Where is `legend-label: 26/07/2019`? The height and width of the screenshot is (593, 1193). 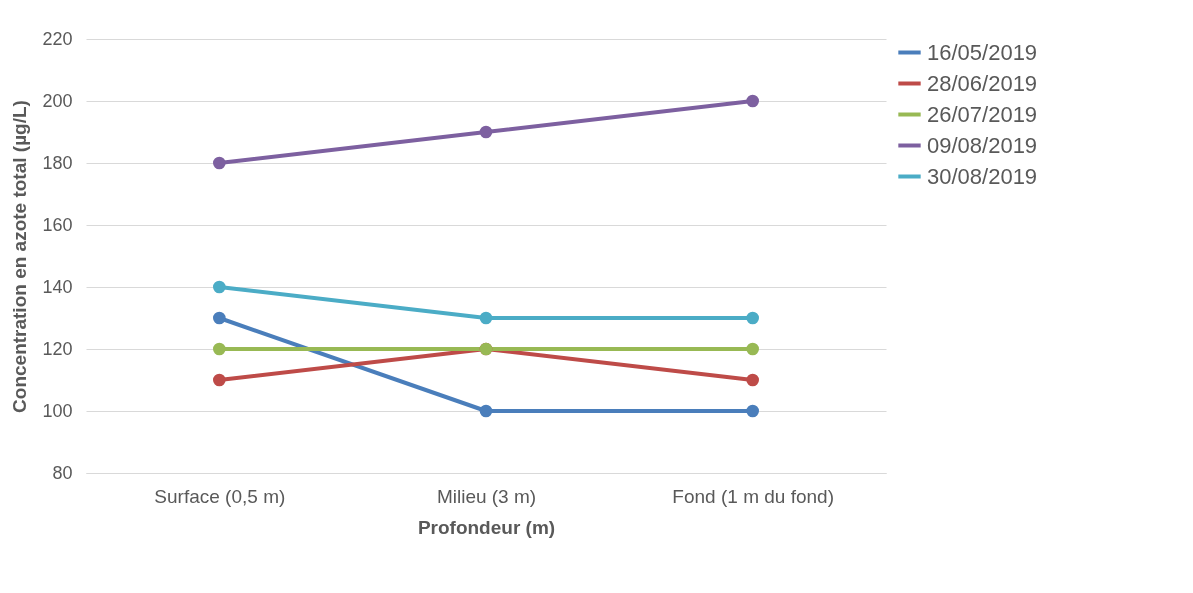 legend-label: 26/07/2019 is located at coordinates (982, 114).